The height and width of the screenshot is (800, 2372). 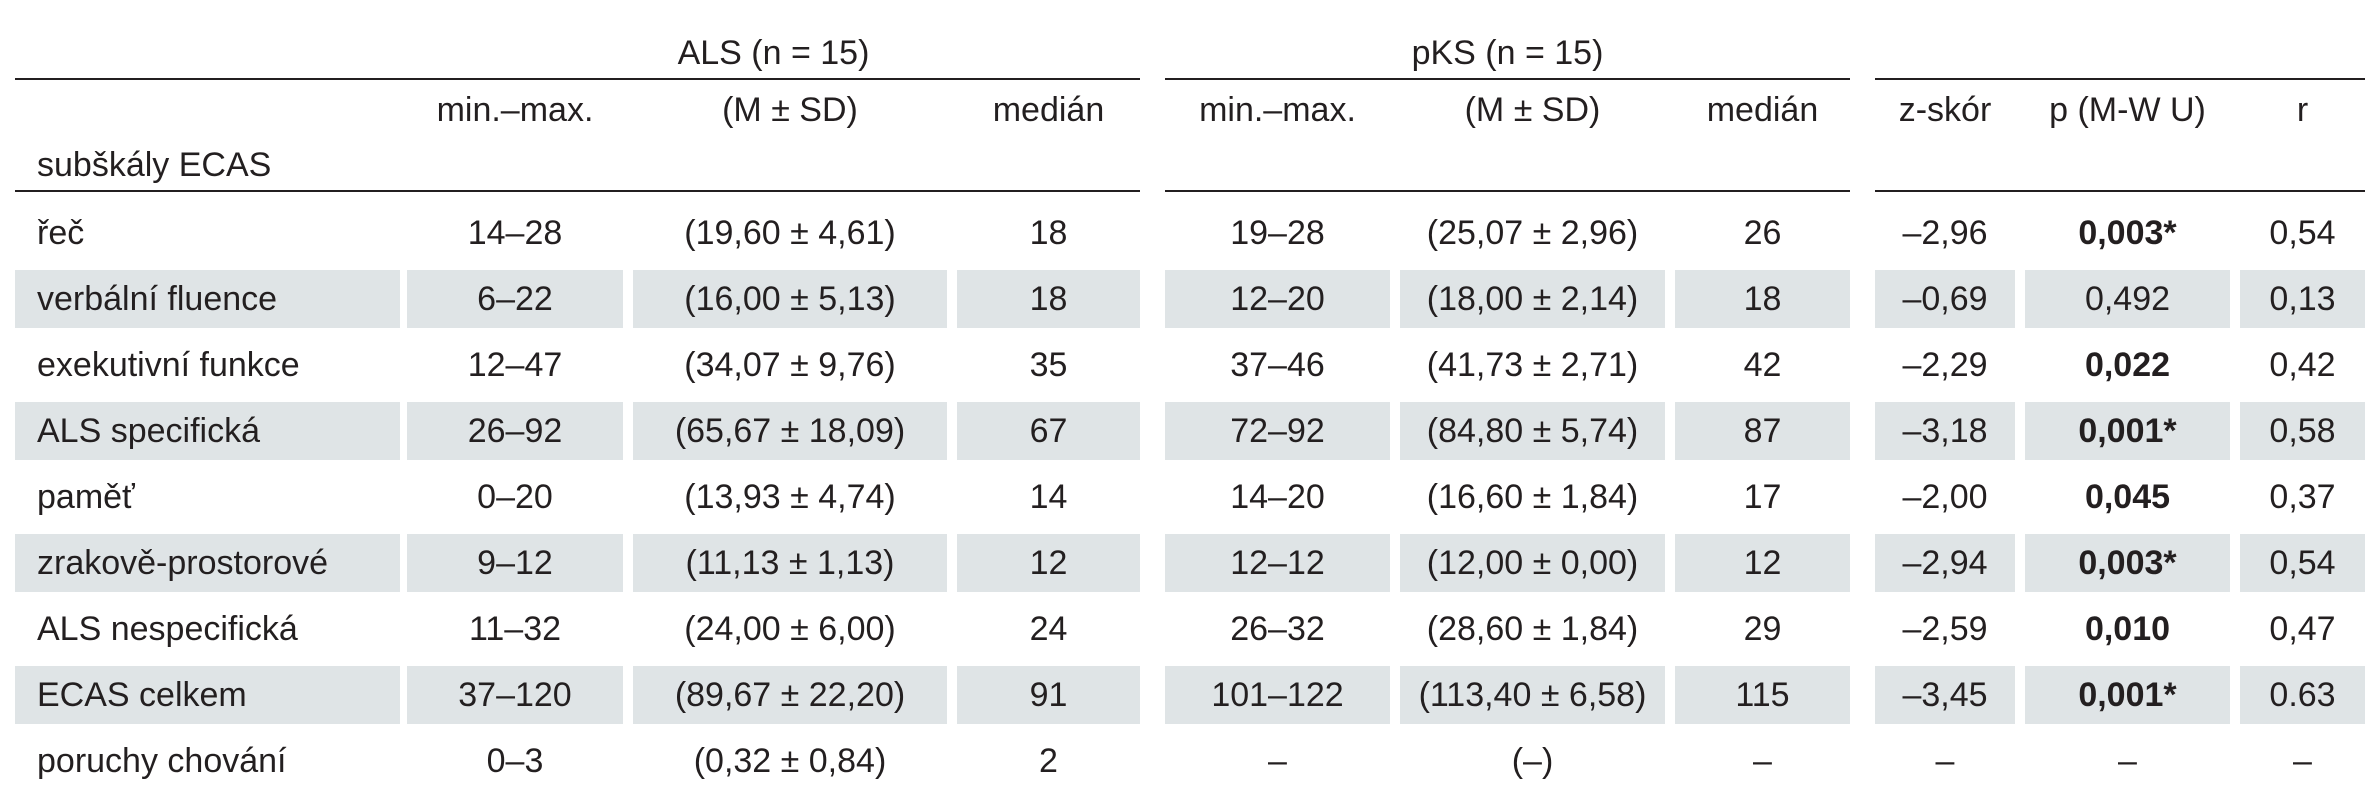 I want to click on table-cell-pks-msd: (113,40 ± 6,58), so click(x=1532, y=695).